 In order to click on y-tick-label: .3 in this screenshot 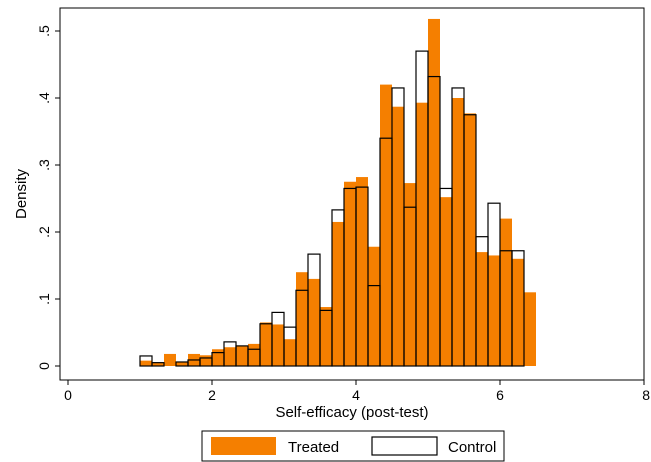, I will do `click(44, 165)`.